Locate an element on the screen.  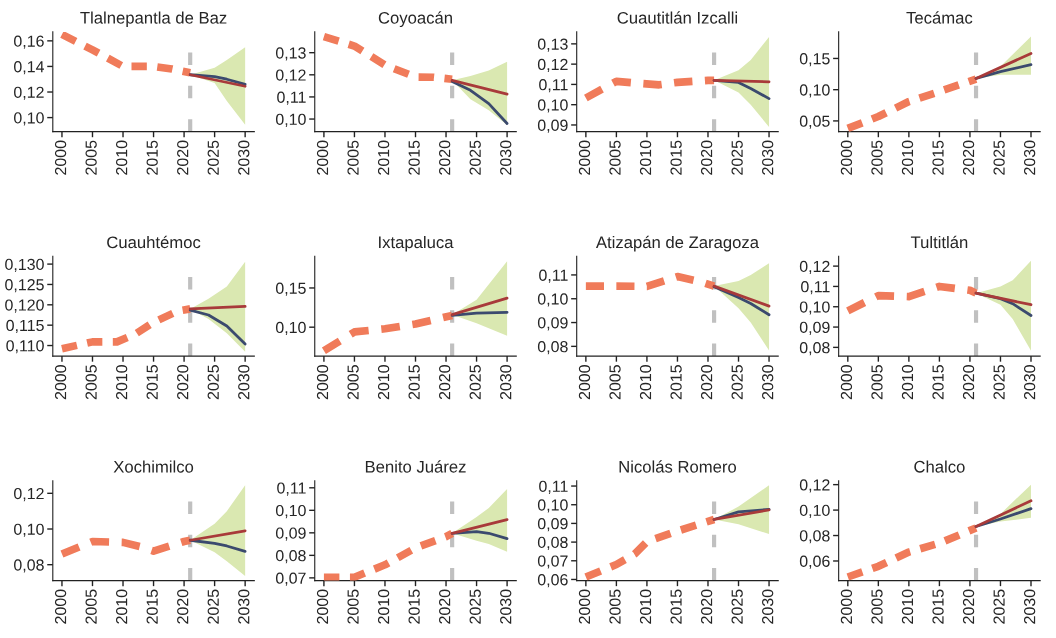
y-tick-label: 0,05 is located at coordinates (814, 122).